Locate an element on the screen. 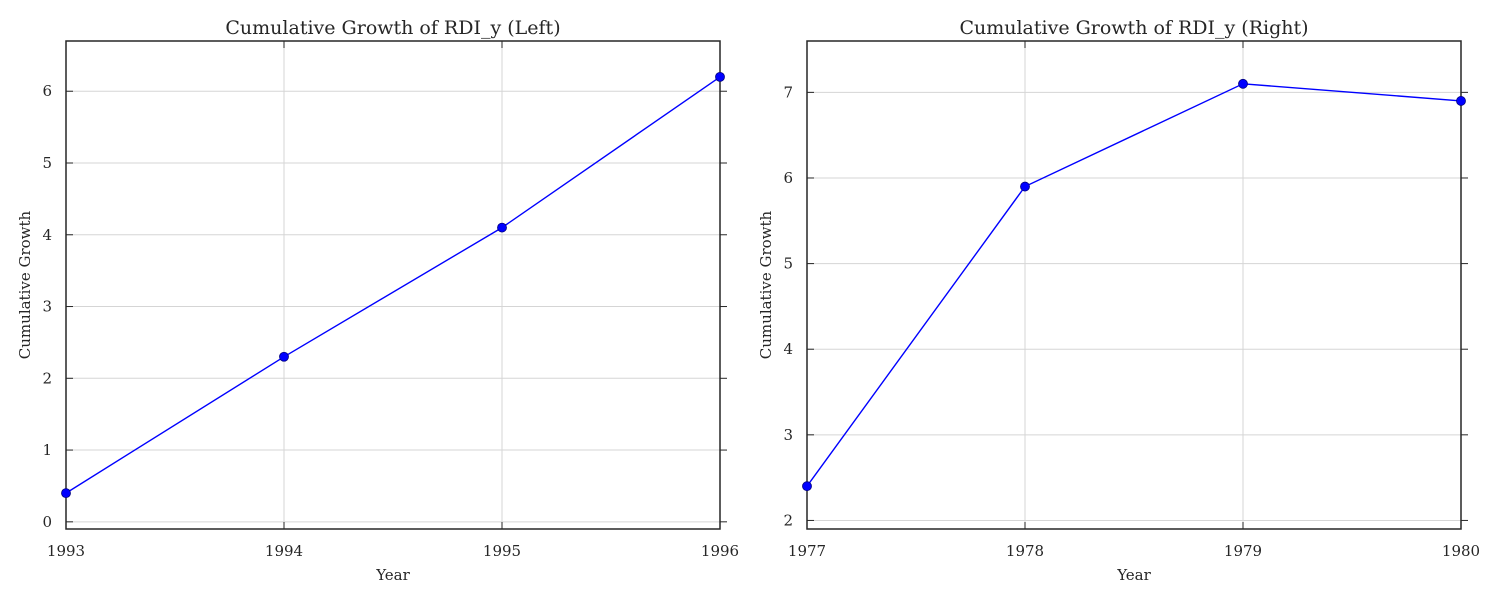 The image size is (1500, 600). x-tick-label: 1978 is located at coordinates (1025, 551).